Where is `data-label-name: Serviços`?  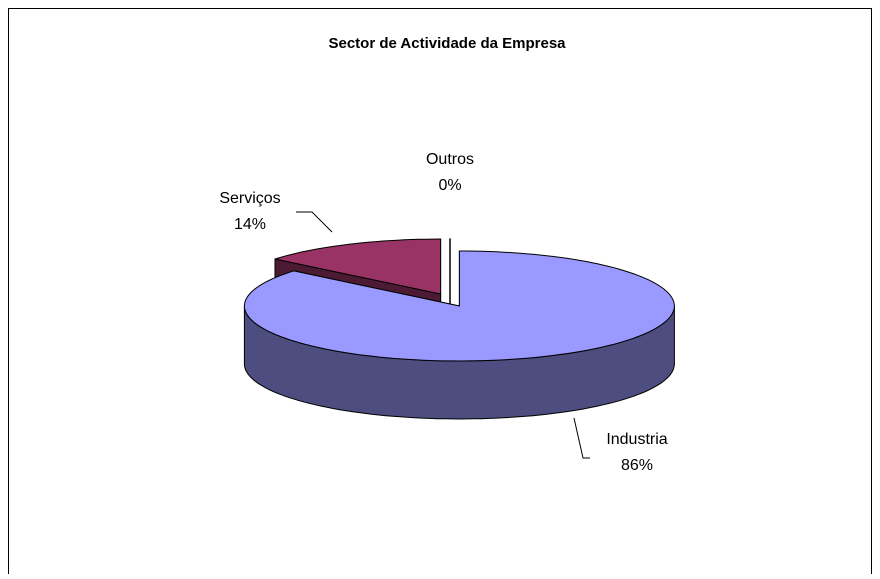
data-label-name: Serviços is located at coordinates (249, 198).